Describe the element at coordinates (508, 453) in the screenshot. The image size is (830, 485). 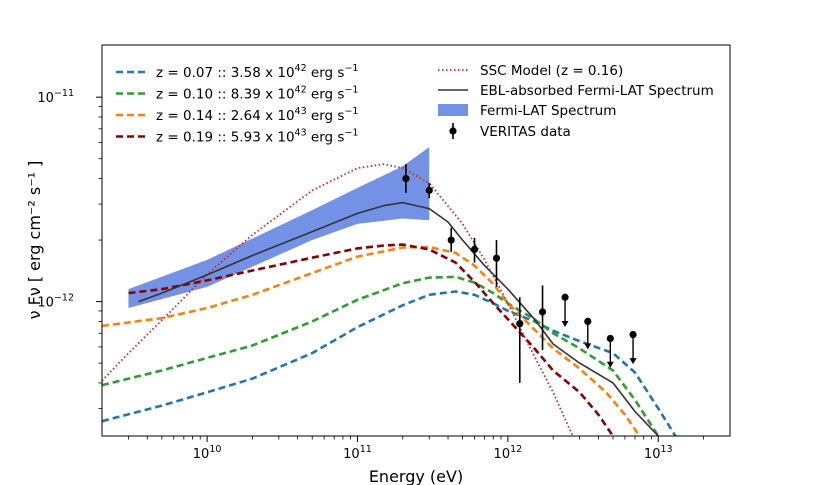
I see `x-tick-label-2: 1012` at that location.